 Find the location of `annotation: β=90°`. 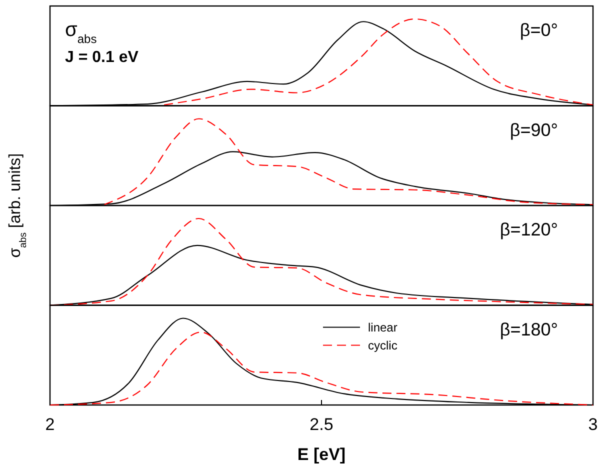

annotation: β=90° is located at coordinates (534, 130).